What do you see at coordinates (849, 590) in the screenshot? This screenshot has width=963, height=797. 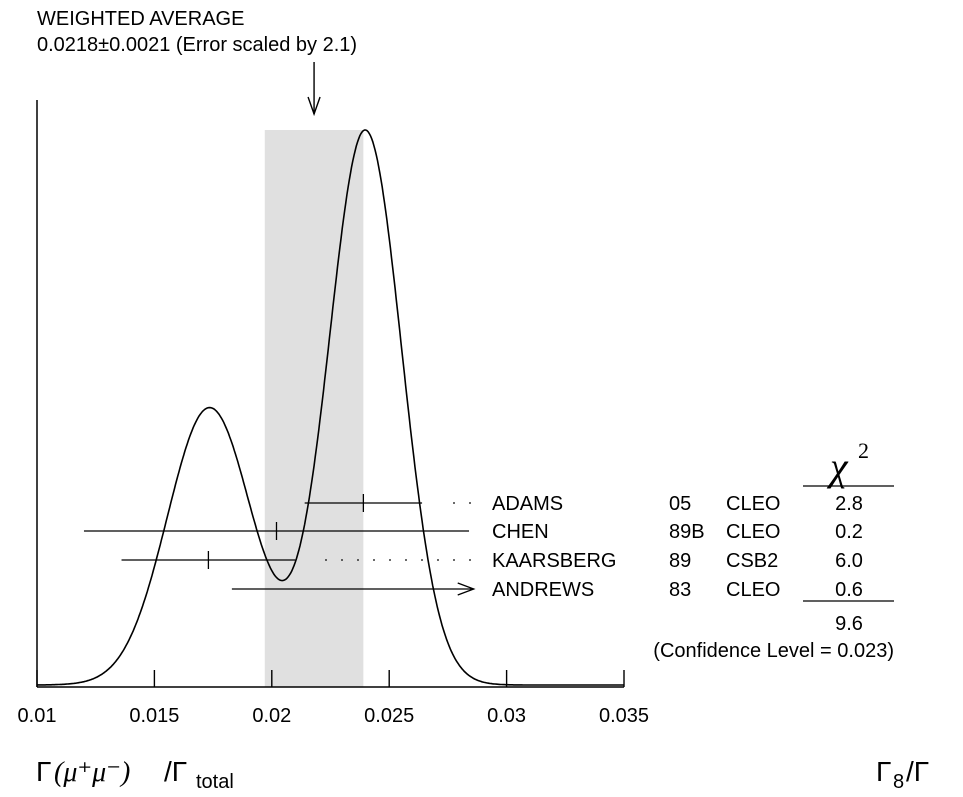 I see `measurement-chi2: 0.6` at bounding box center [849, 590].